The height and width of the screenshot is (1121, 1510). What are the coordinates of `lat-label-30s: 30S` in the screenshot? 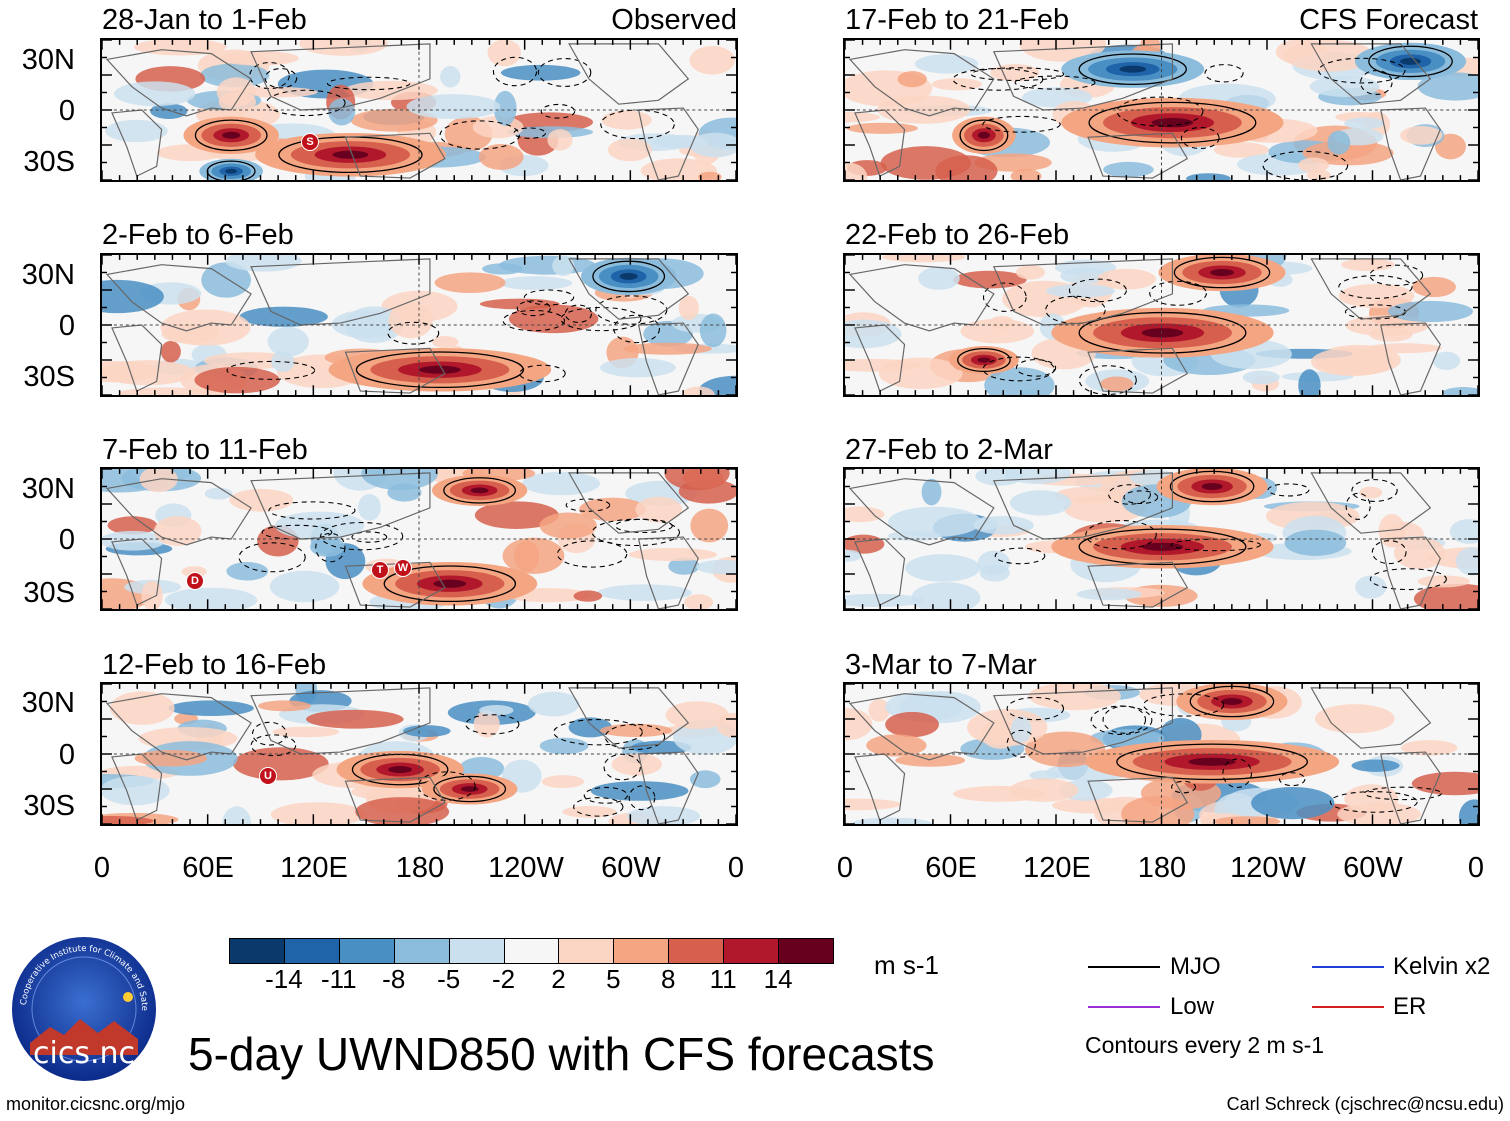 It's located at (49, 806).